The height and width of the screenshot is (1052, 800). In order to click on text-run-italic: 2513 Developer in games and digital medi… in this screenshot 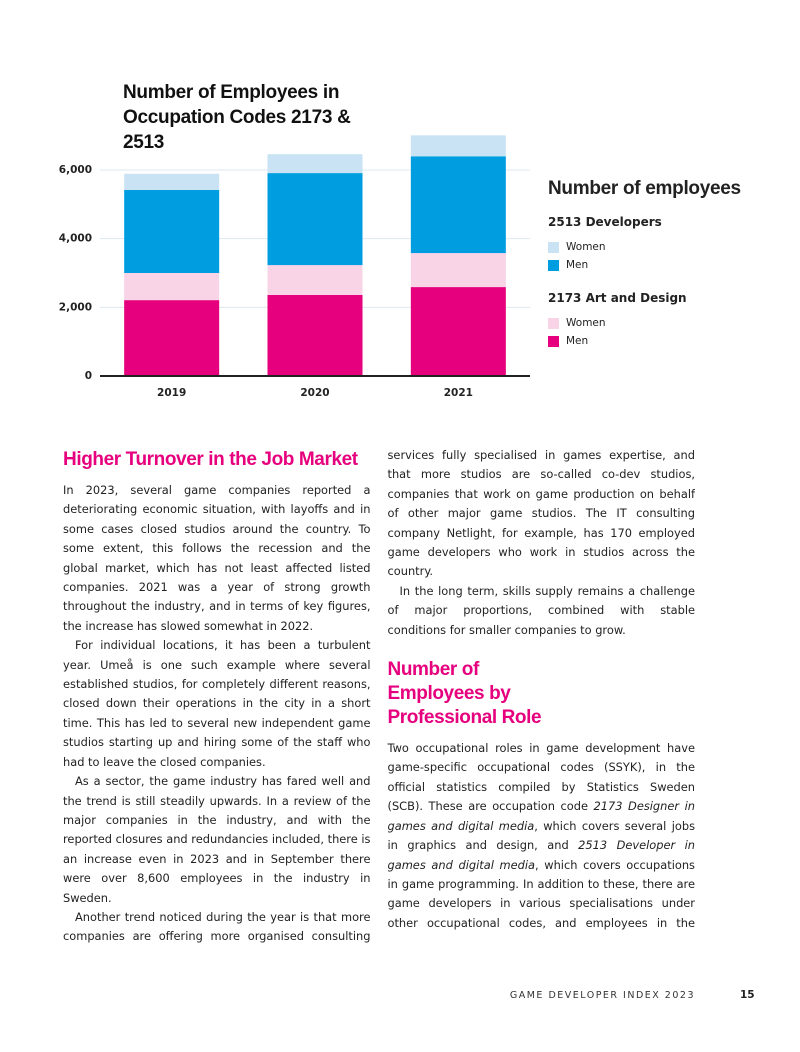, I will do `click(541, 855)`.